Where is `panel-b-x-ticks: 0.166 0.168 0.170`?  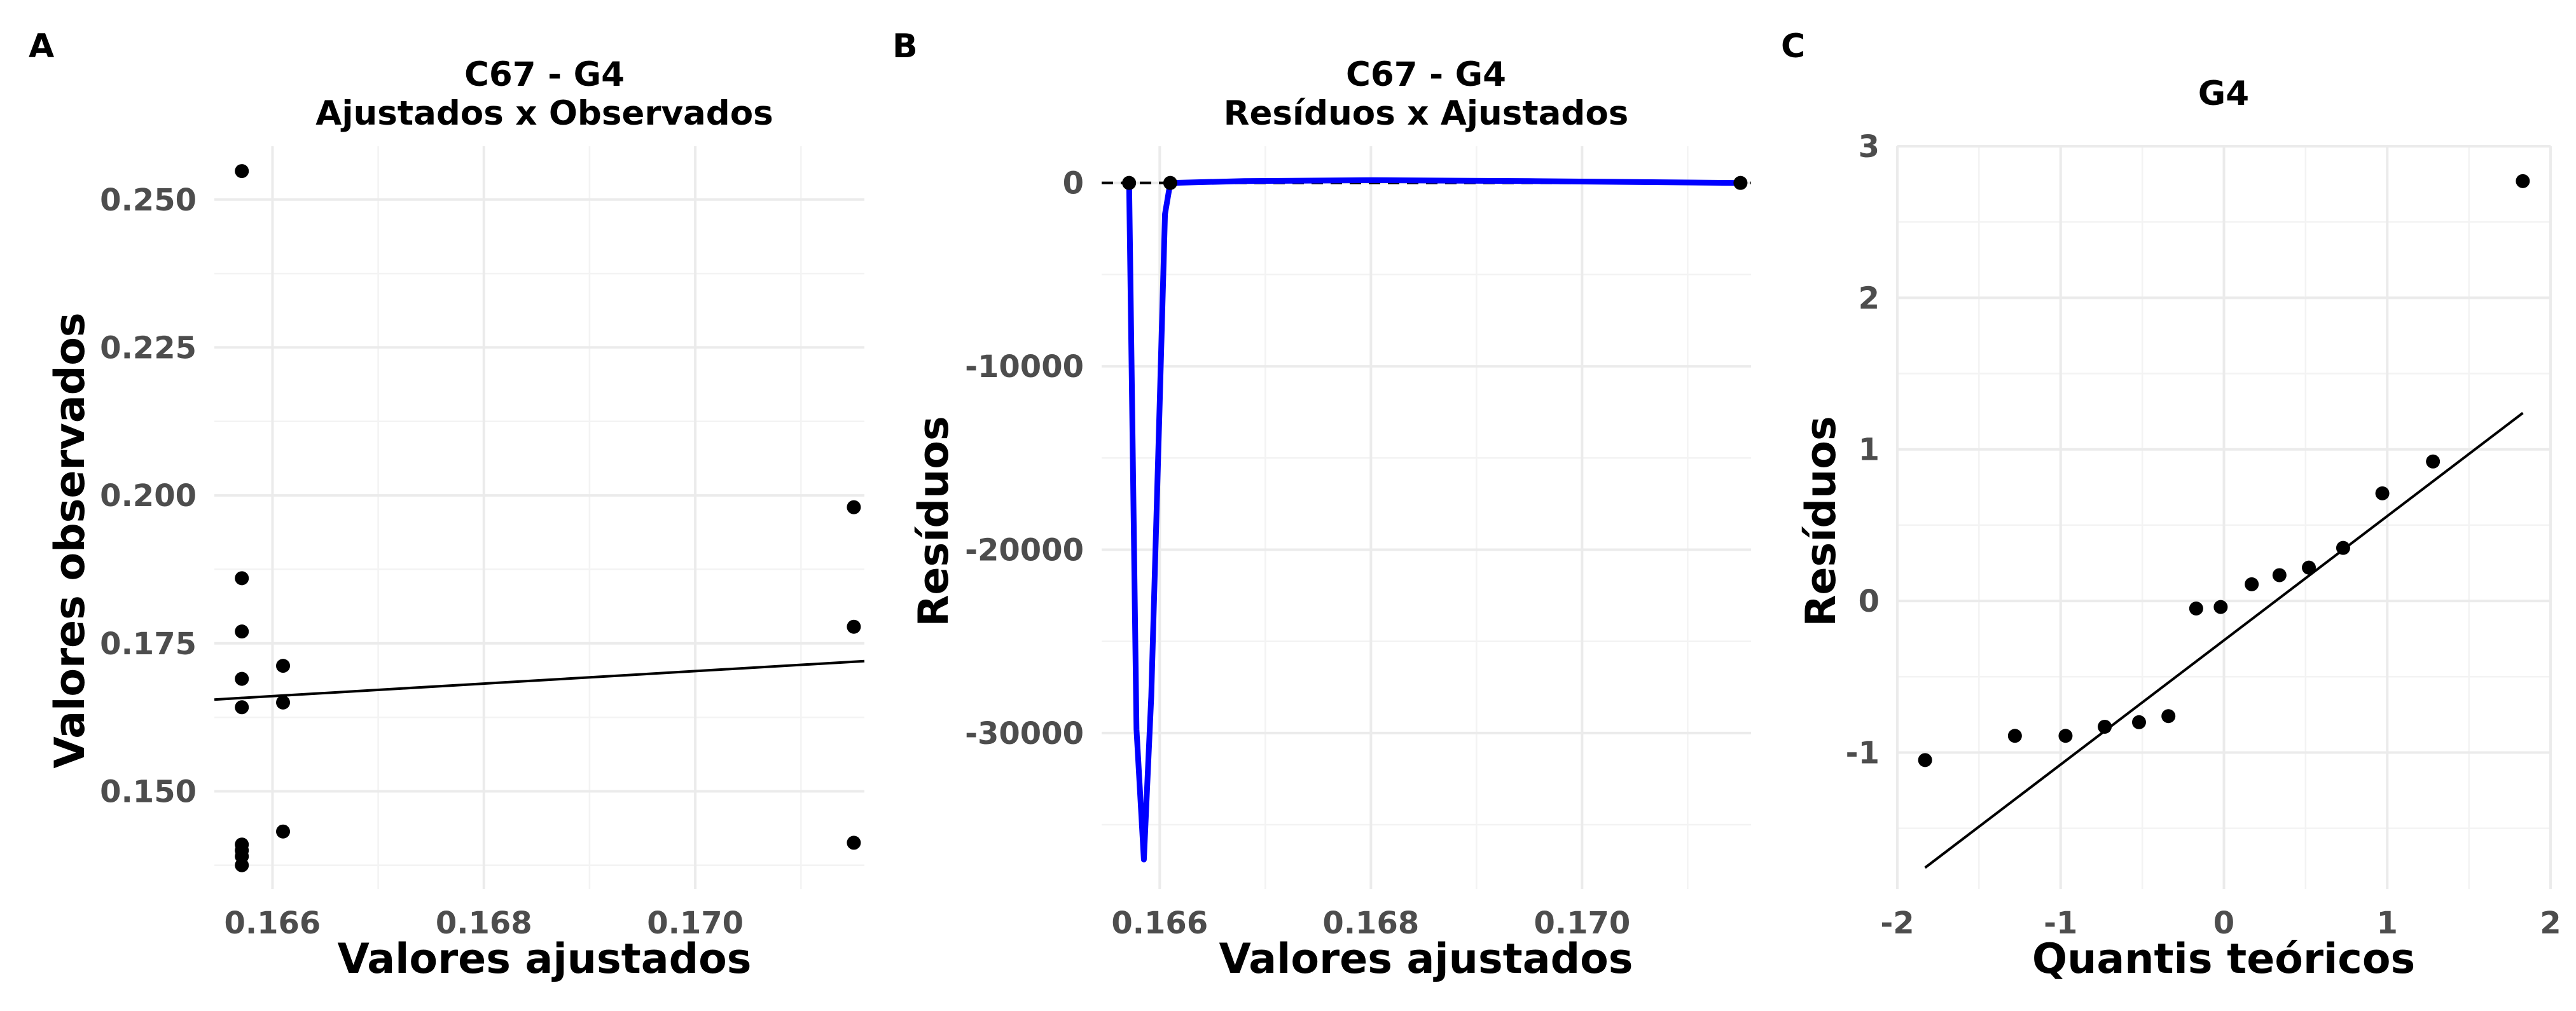
panel-b-x-ticks: 0.166 0.168 0.170 is located at coordinates (1370, 923).